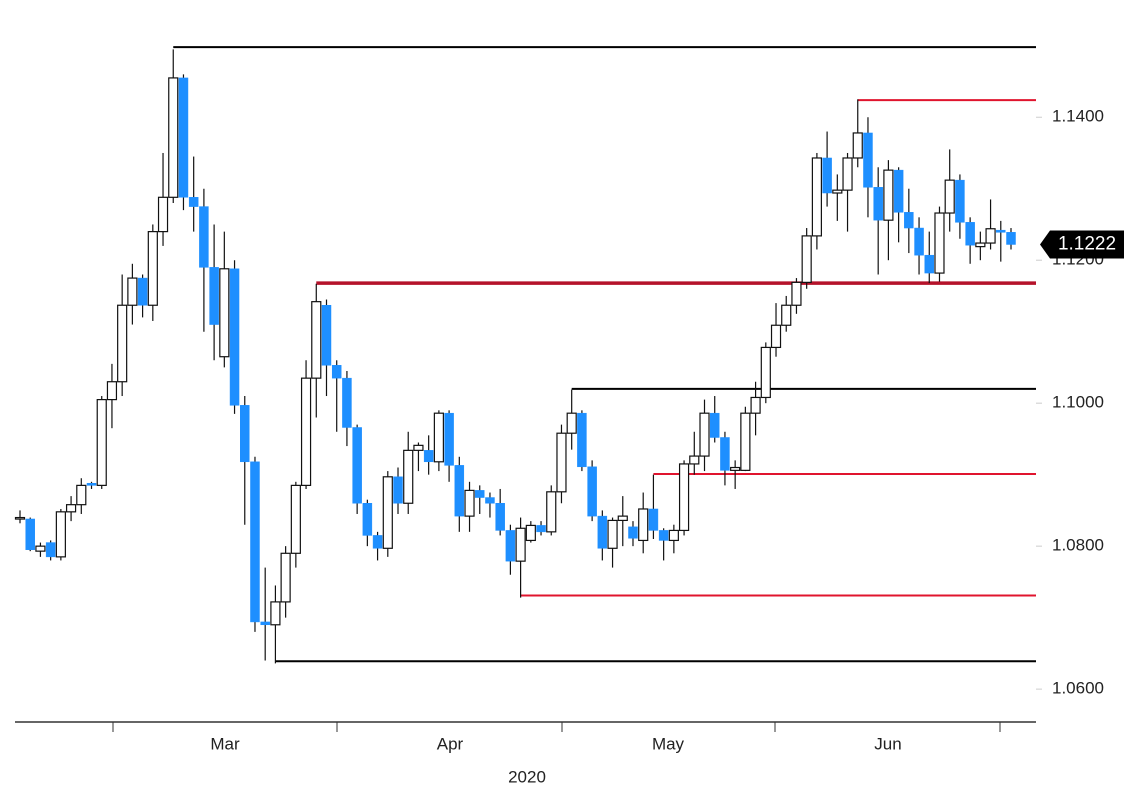 The height and width of the screenshot is (812, 1129). Describe the element at coordinates (668, 743) in the screenshot. I see `x-tick-label: May` at that location.